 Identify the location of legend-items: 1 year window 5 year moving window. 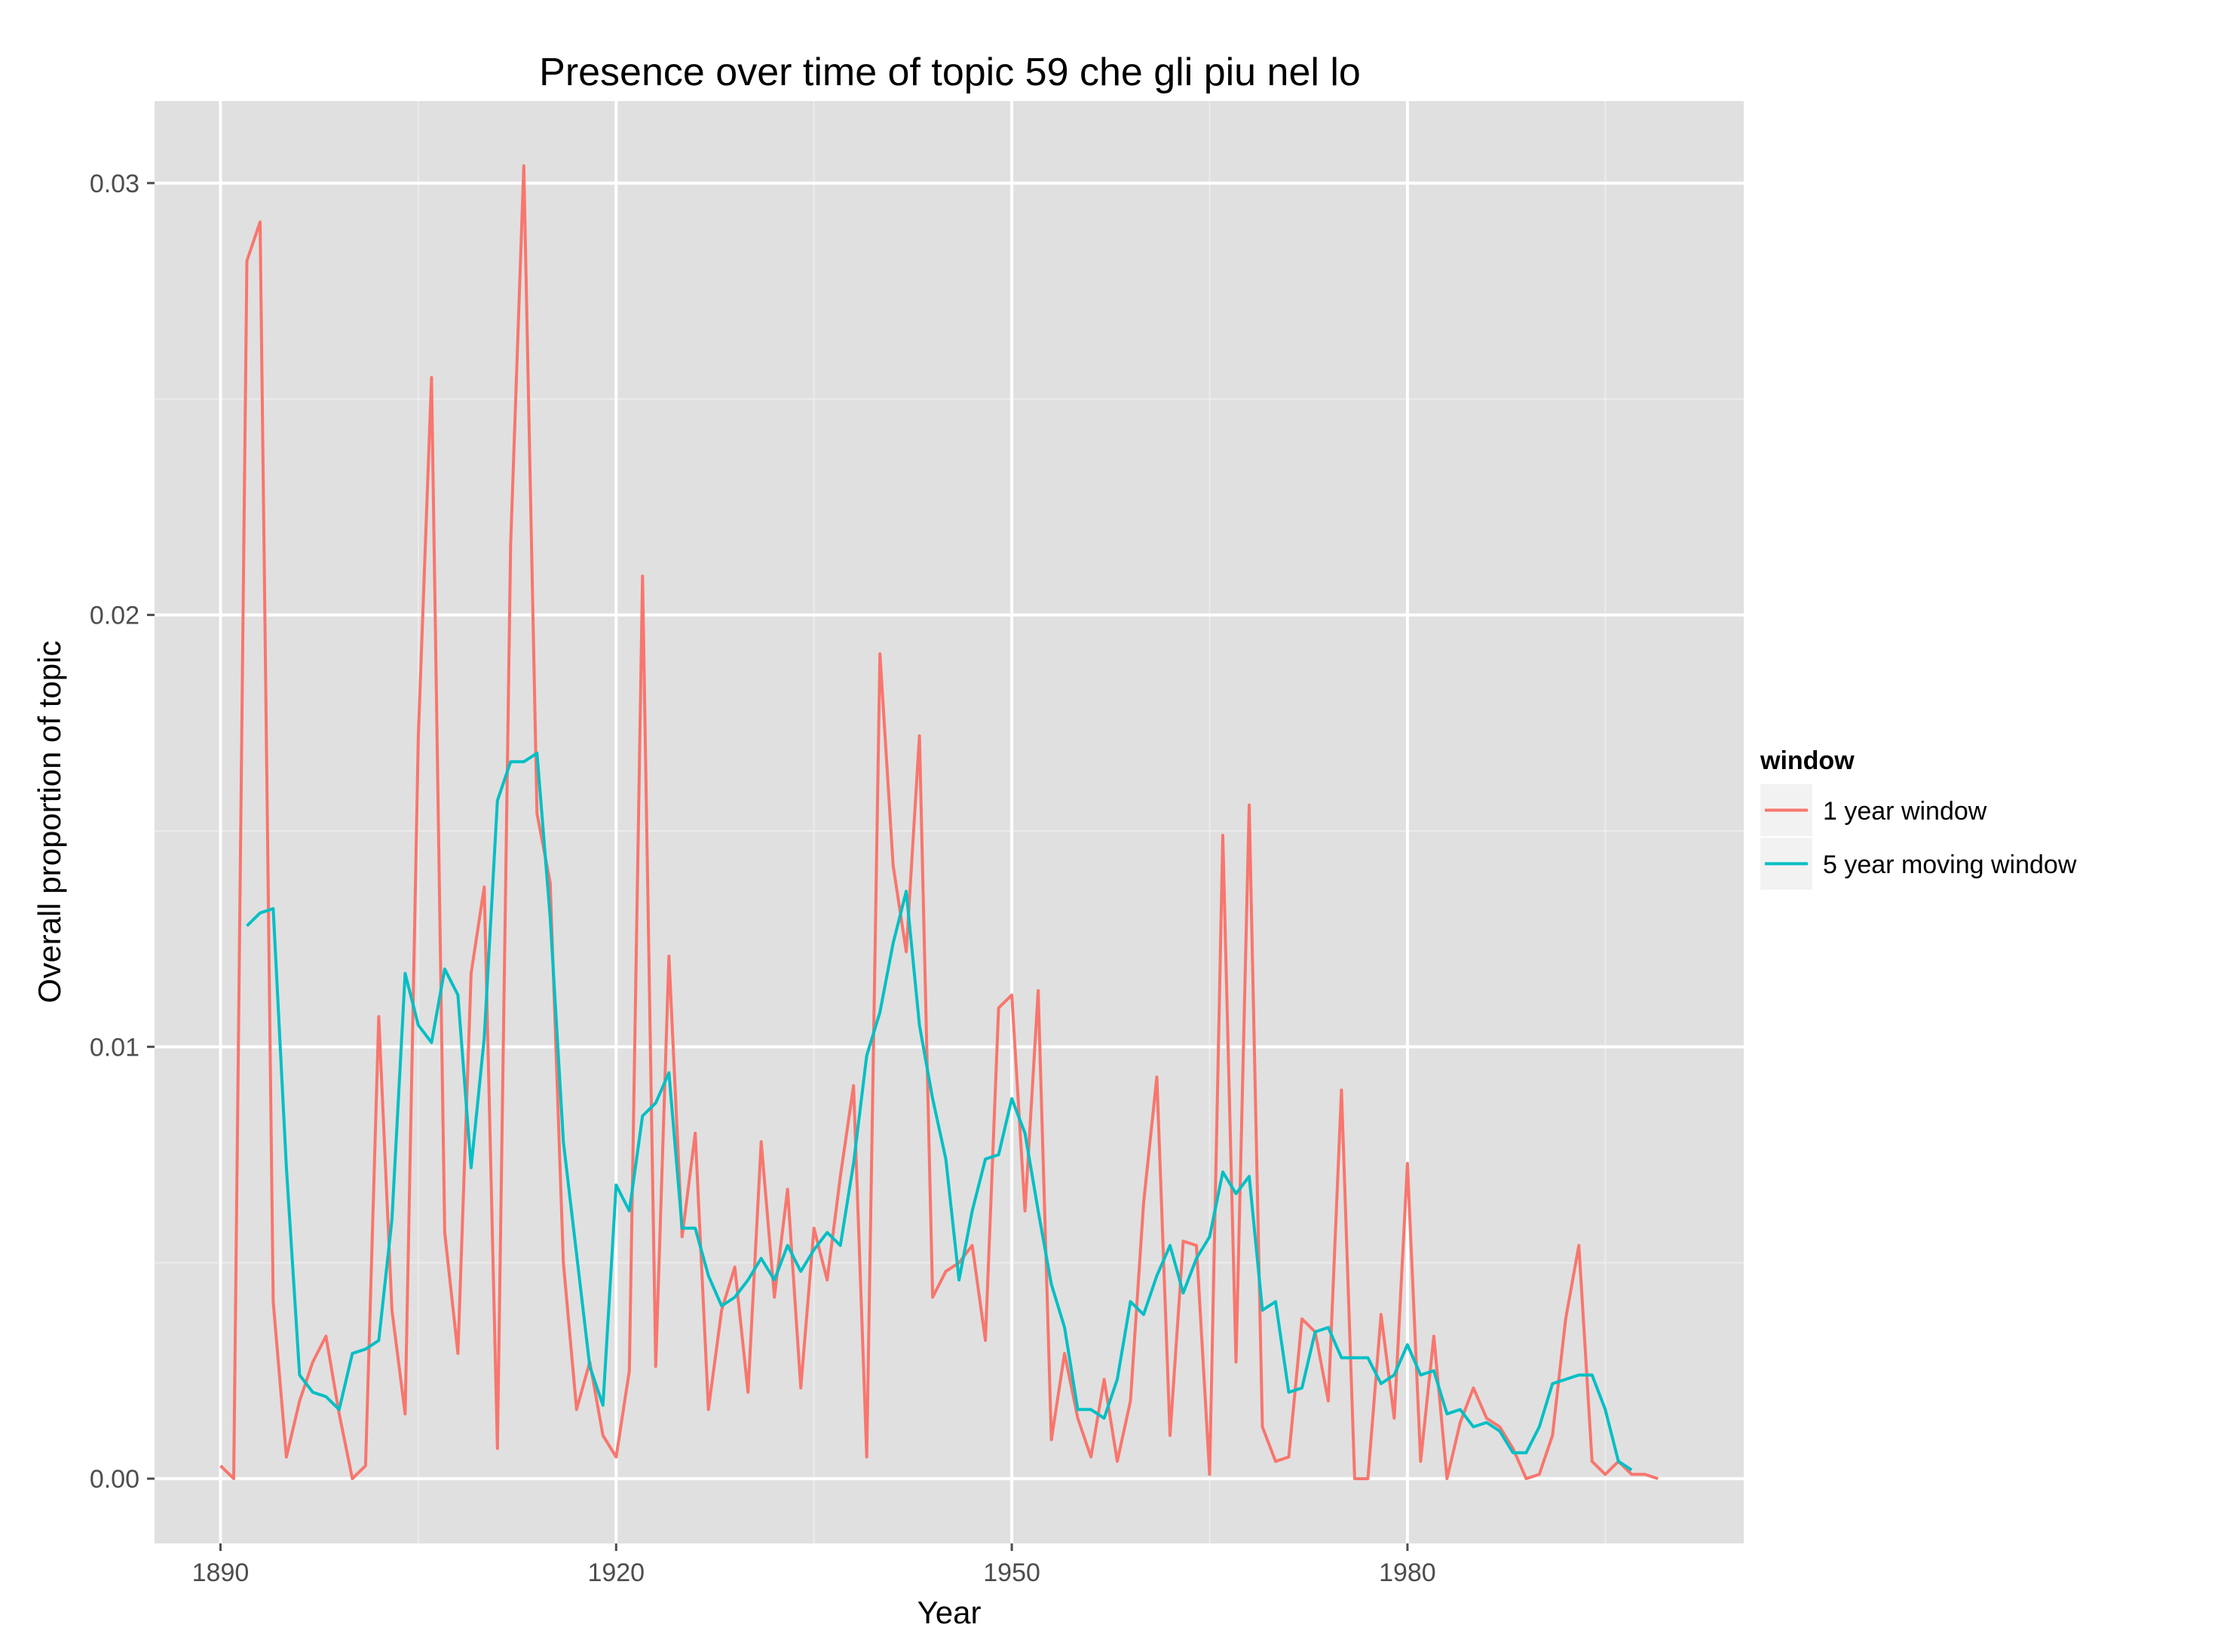
(1918, 837).